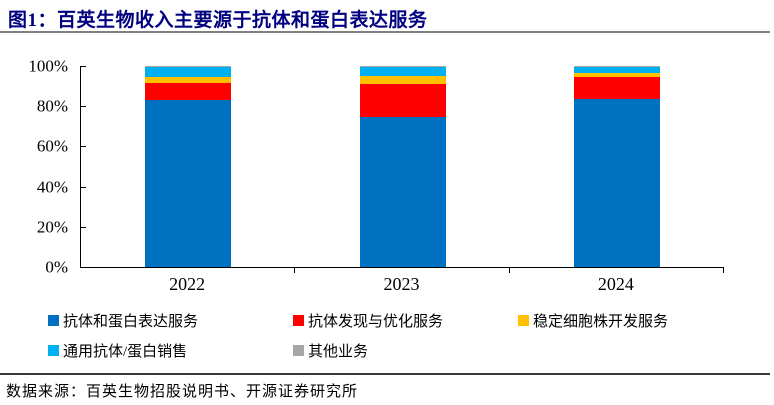  I want to click on legend-label: 稳定细胞株开发服务, so click(601, 322).